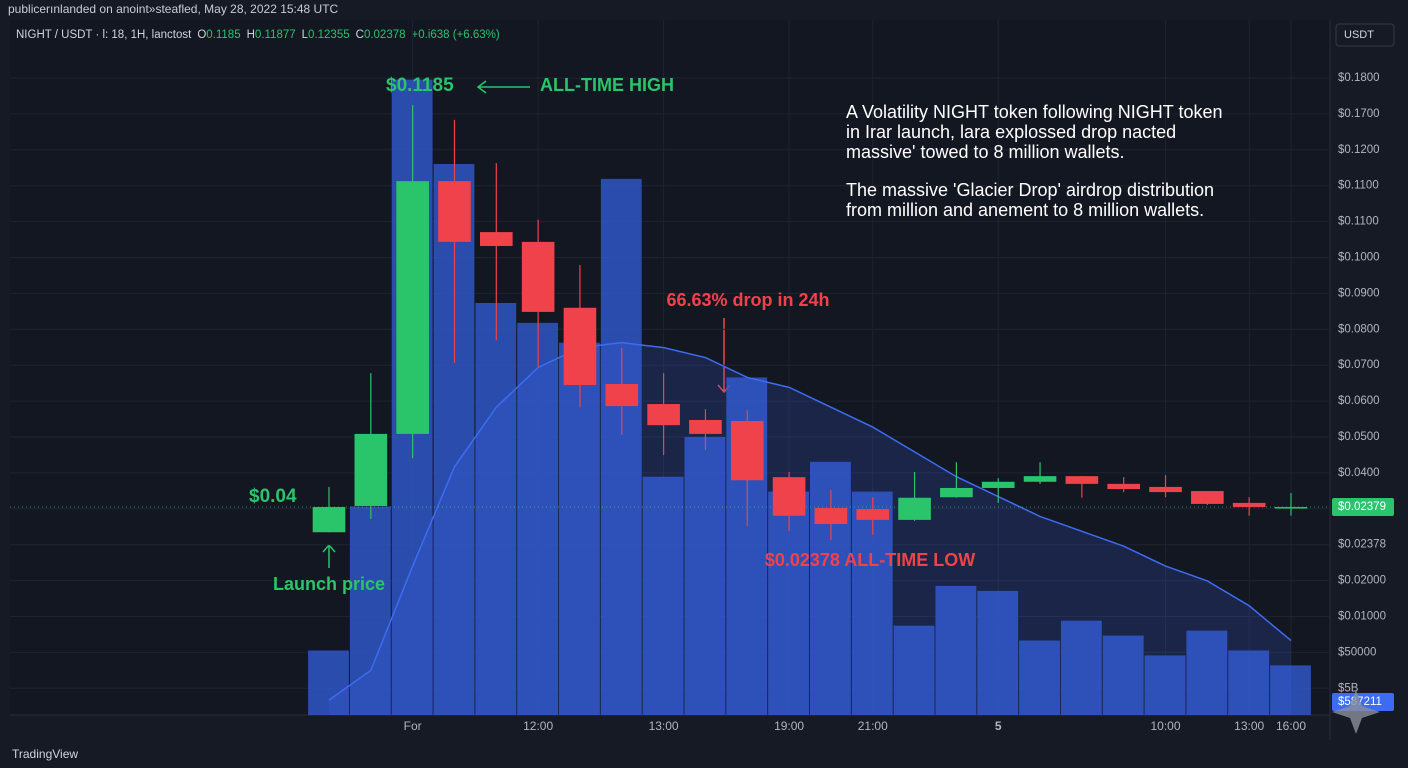 This screenshot has width=1408, height=768. I want to click on price-label: $0.0500, so click(1359, 437).